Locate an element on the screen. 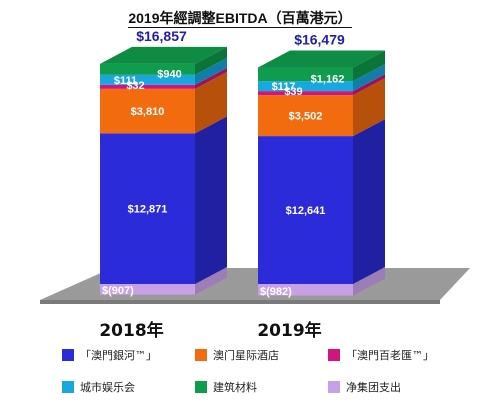 Image resolution: width=480 pixels, height=409 pixels. legend-row: 城市娱乐会 建筑材料 净集团支出 is located at coordinates (262, 387).